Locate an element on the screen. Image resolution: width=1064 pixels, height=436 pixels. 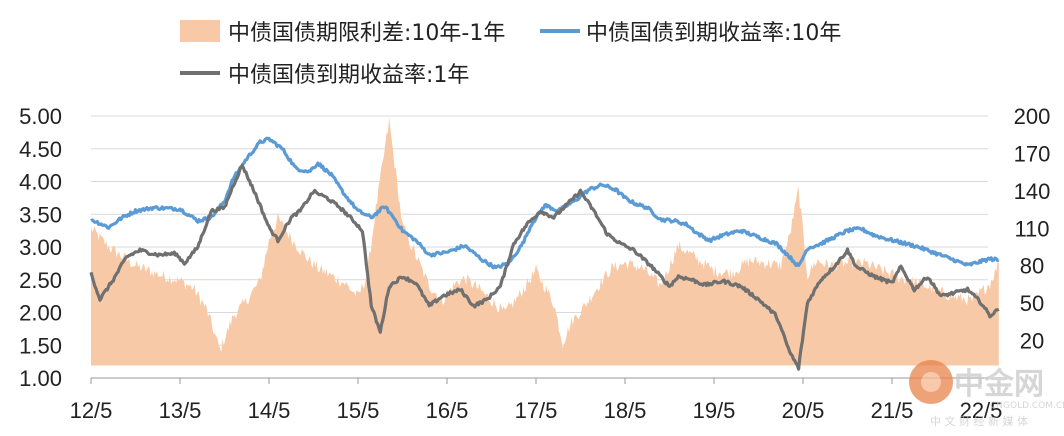
y-right-tick-label: 20 is located at coordinates (1032, 341).